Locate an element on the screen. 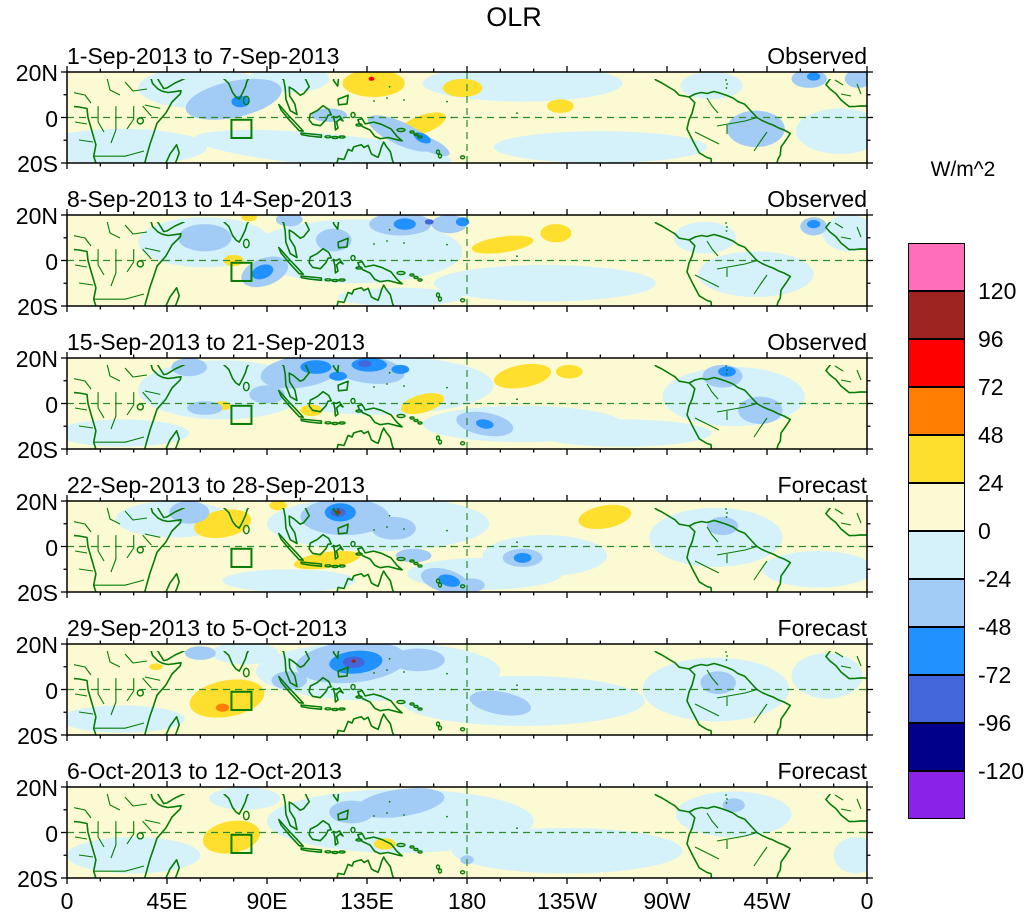  colorbar-tick-label: 96 is located at coordinates (991, 339).